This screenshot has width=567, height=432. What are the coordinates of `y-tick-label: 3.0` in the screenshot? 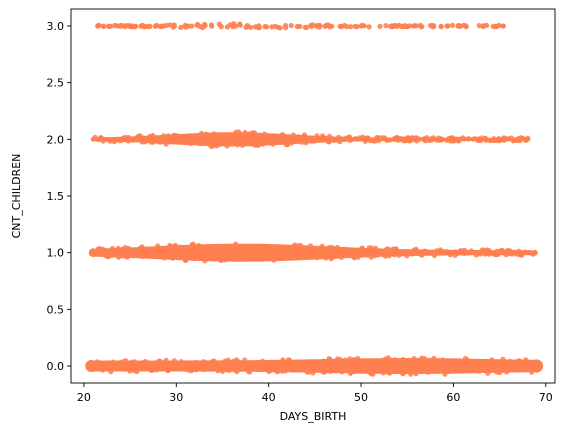 It's located at (56, 26).